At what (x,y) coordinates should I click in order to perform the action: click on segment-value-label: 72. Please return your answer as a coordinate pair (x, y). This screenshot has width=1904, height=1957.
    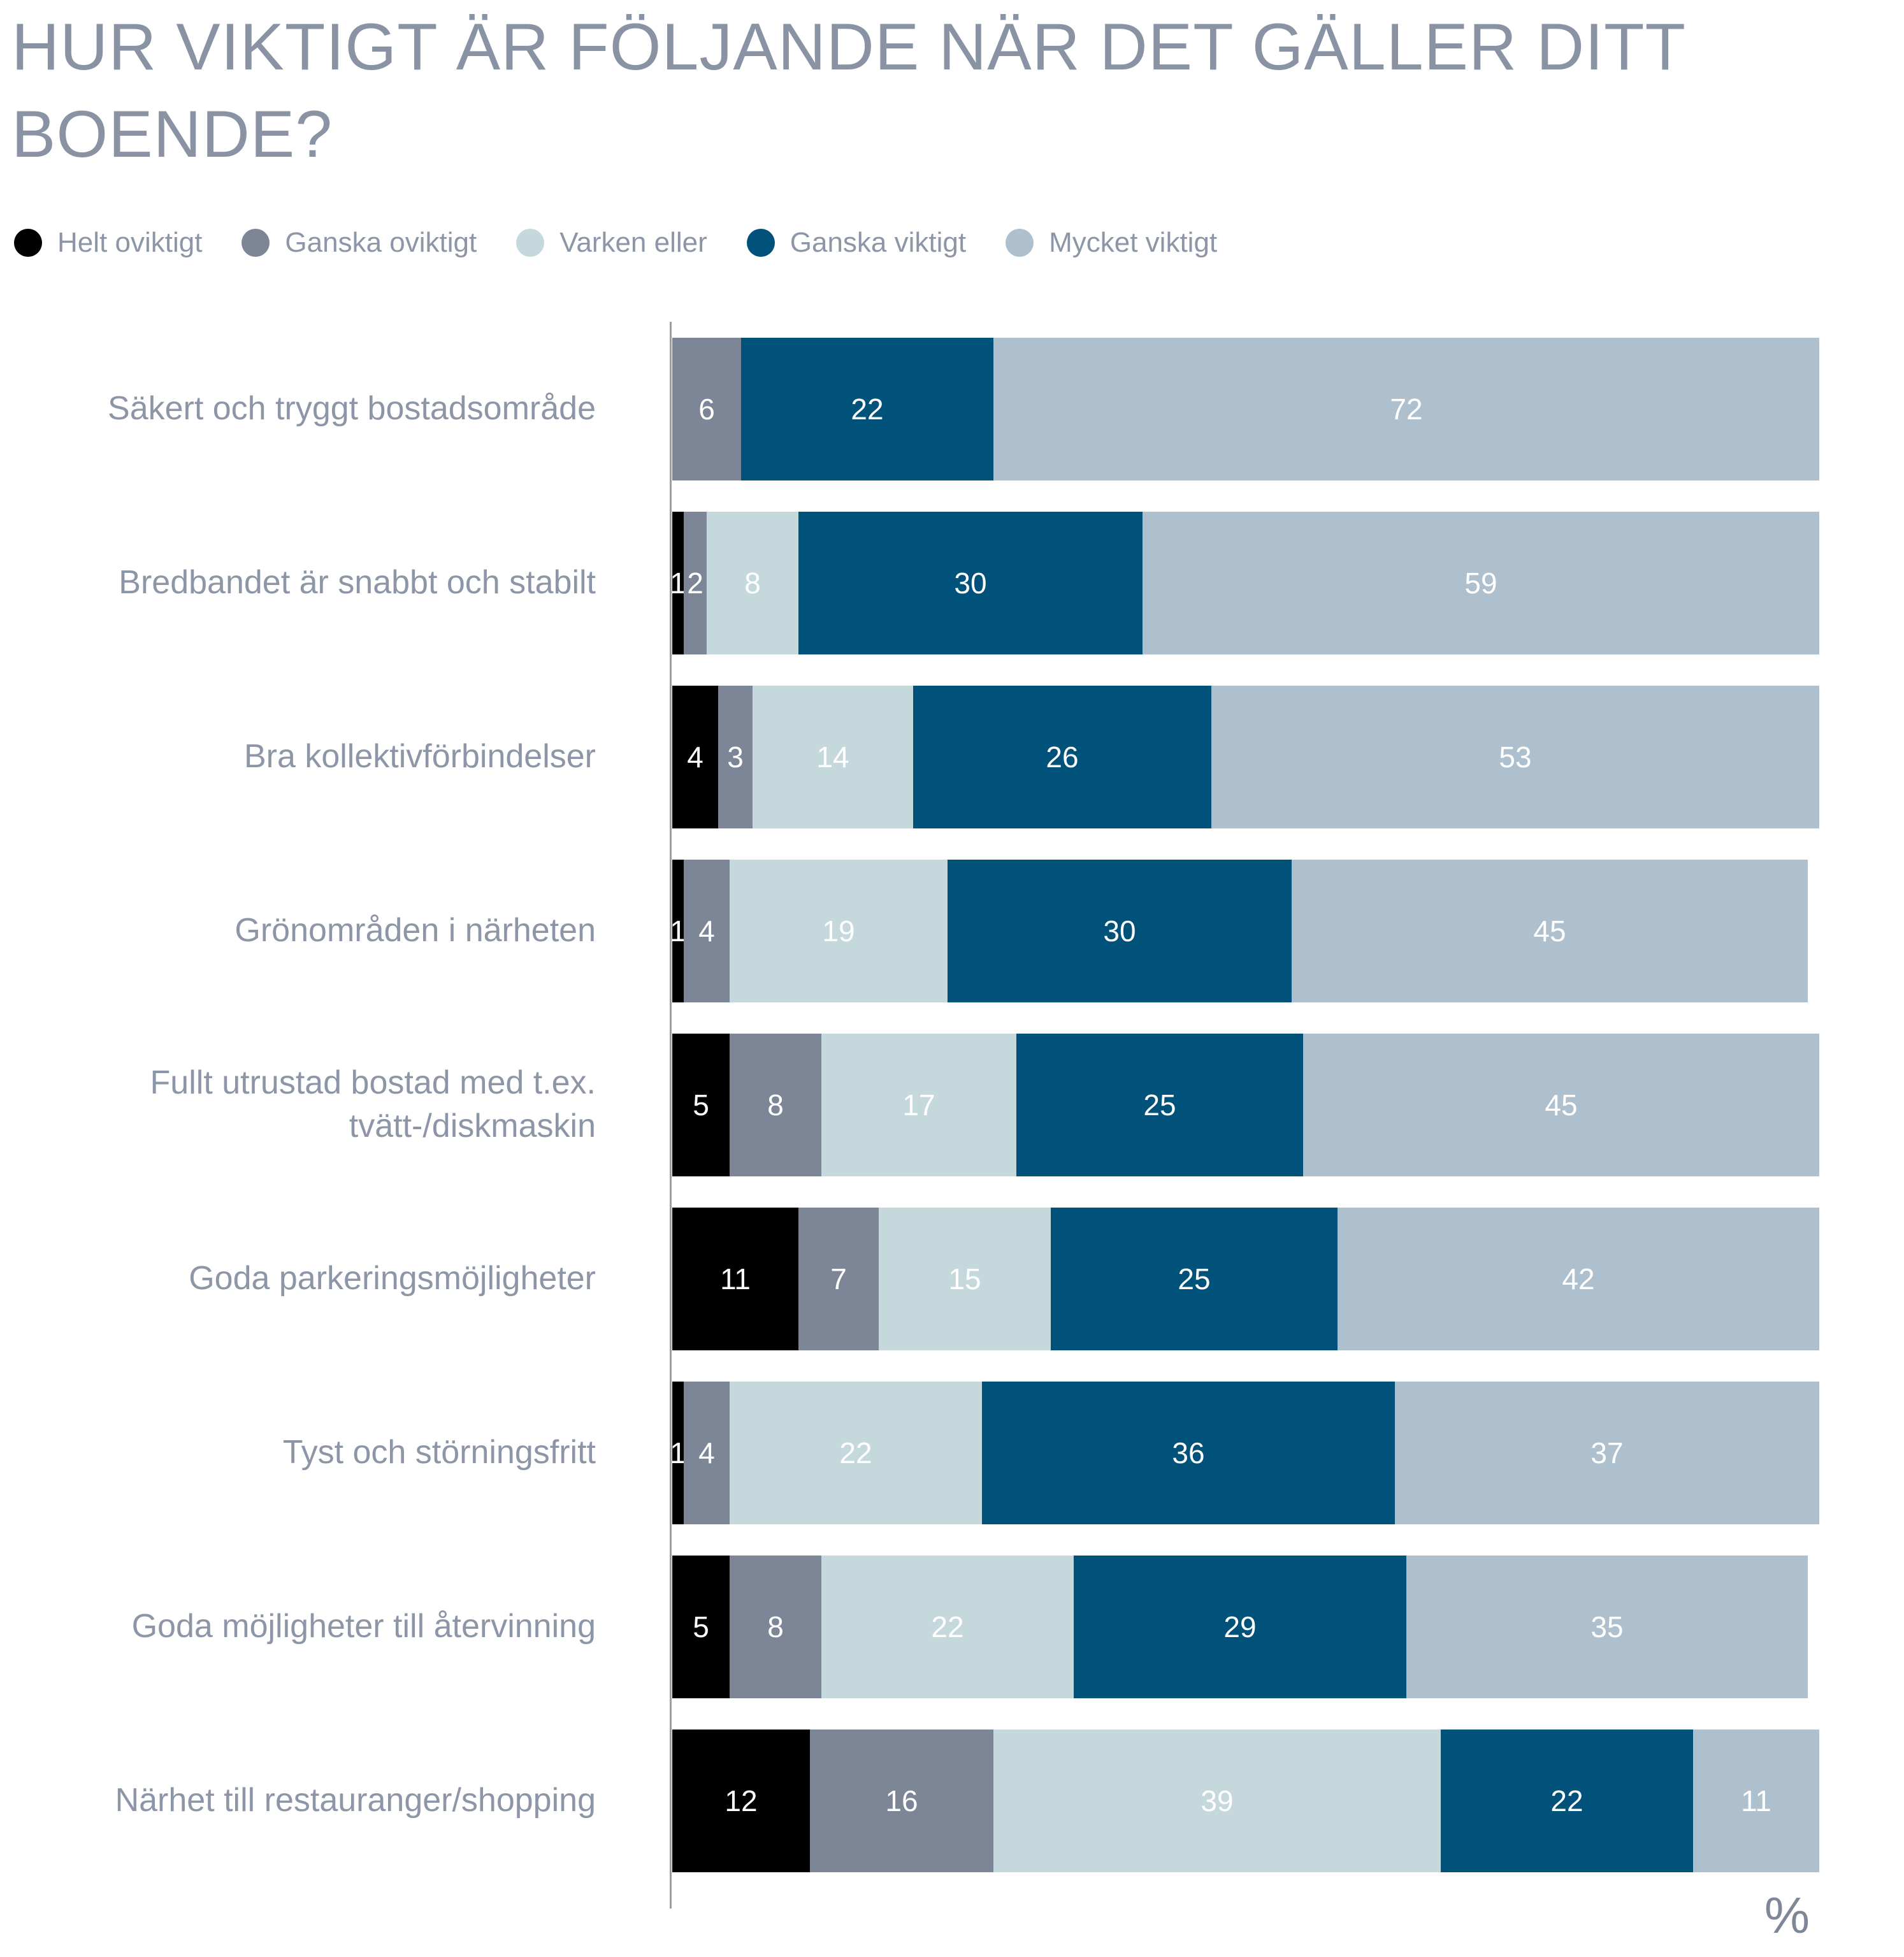
    Looking at the image, I should click on (1406, 409).